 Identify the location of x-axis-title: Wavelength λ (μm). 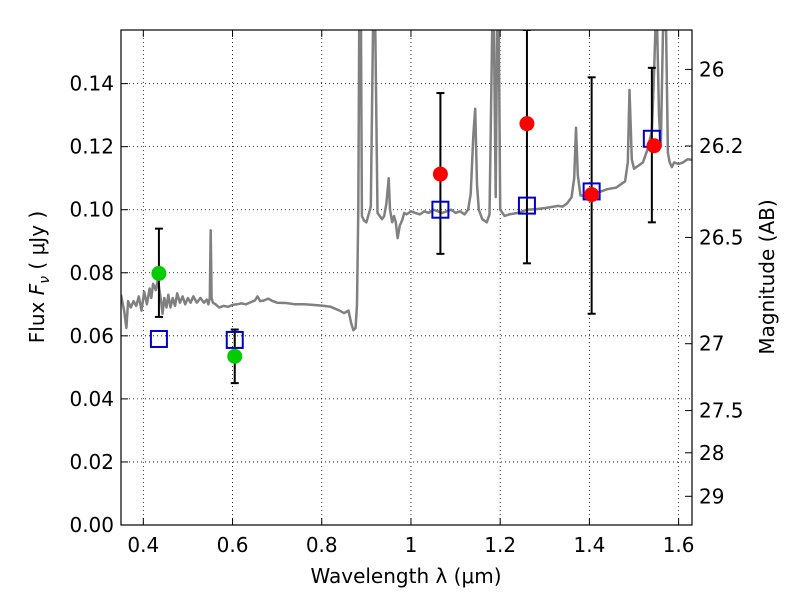
(405, 576).